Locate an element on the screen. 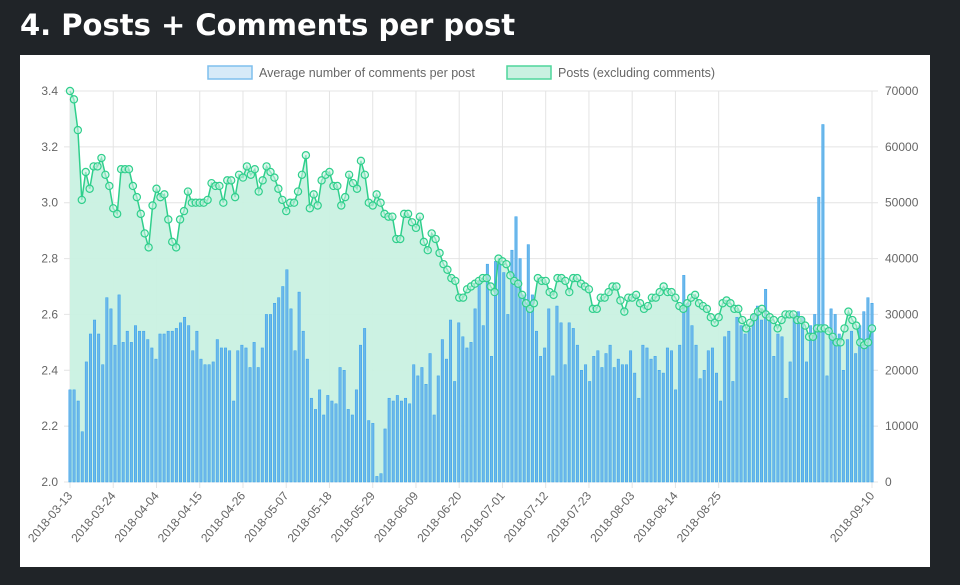  y-right-tick-label: 20000 is located at coordinates (902, 370).